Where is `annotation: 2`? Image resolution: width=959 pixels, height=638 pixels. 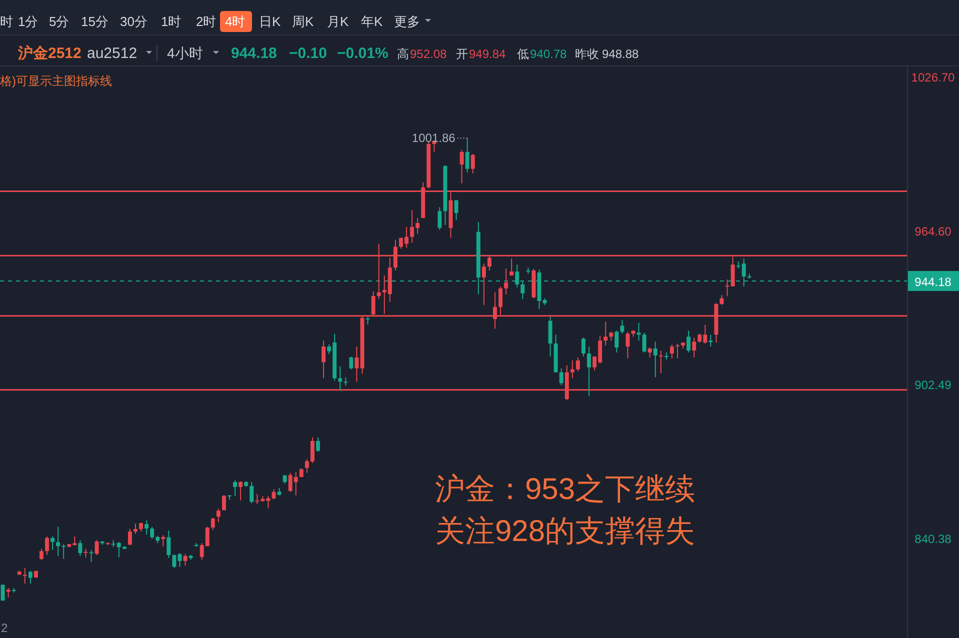 annotation: 2 is located at coordinates (4, 628).